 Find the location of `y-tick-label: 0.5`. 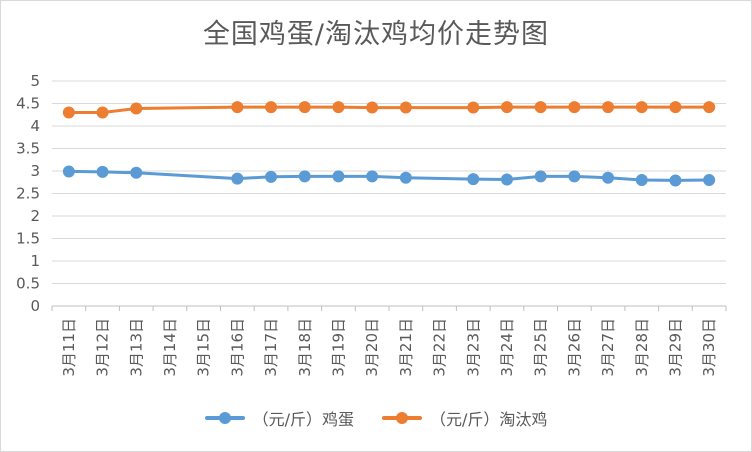

y-tick-label: 0.5 is located at coordinates (28, 284).